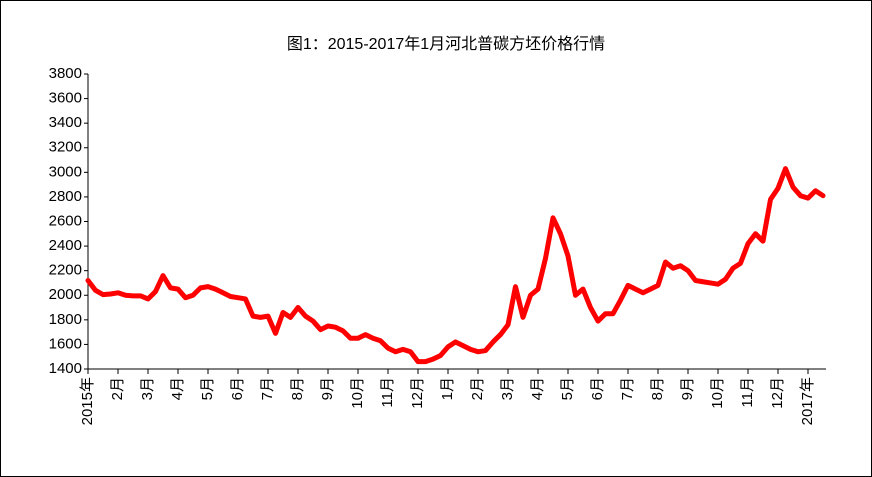  Describe the element at coordinates (65, 171) in the screenshot. I see `y-tick-label: 3000` at that location.